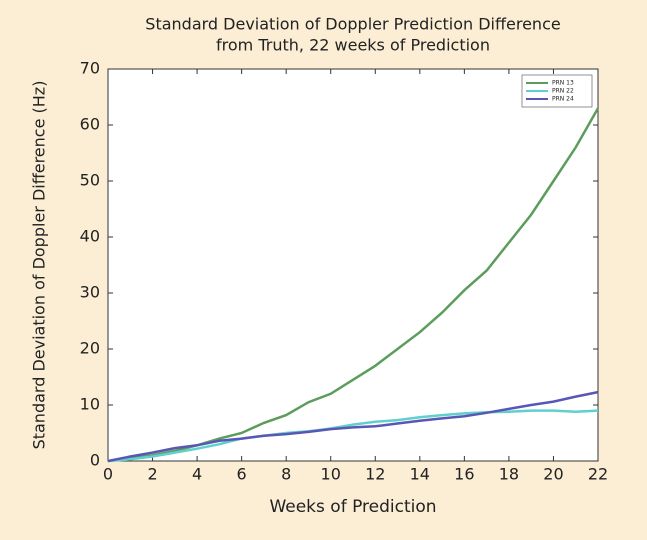 The image size is (647, 540). Describe the element at coordinates (90, 348) in the screenshot. I see `y-tick-label: 20` at that location.